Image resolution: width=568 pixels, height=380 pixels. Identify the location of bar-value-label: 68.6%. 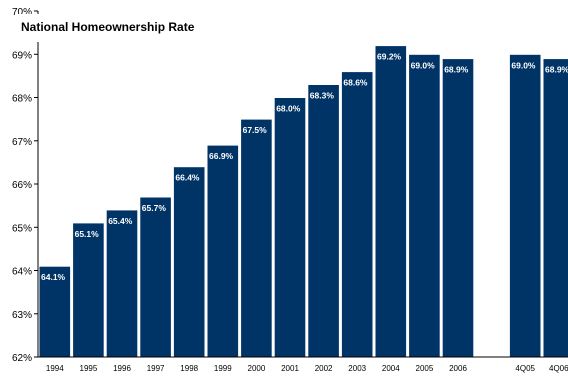
(355, 83).